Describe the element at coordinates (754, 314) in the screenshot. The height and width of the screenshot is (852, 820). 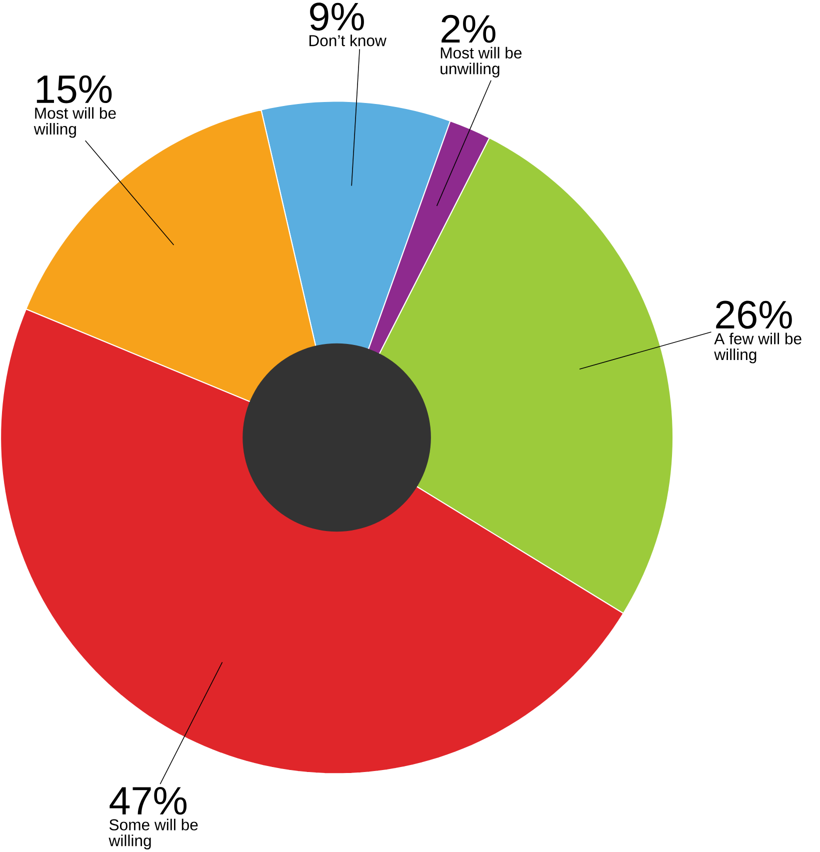
I see `data-label: 26%` at that location.